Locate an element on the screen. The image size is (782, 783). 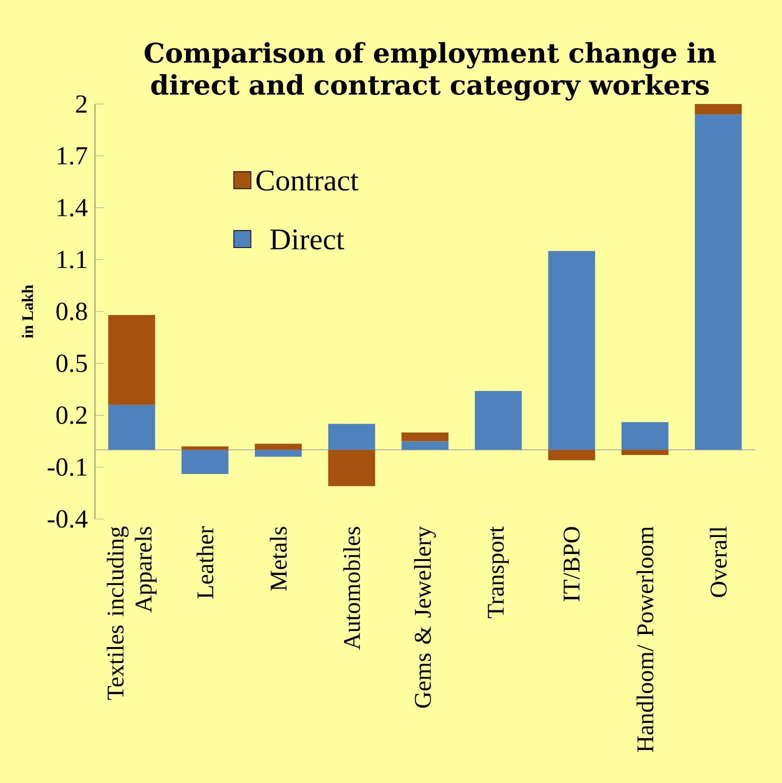
y-axis-title: in Lakh is located at coordinates (28, 311).